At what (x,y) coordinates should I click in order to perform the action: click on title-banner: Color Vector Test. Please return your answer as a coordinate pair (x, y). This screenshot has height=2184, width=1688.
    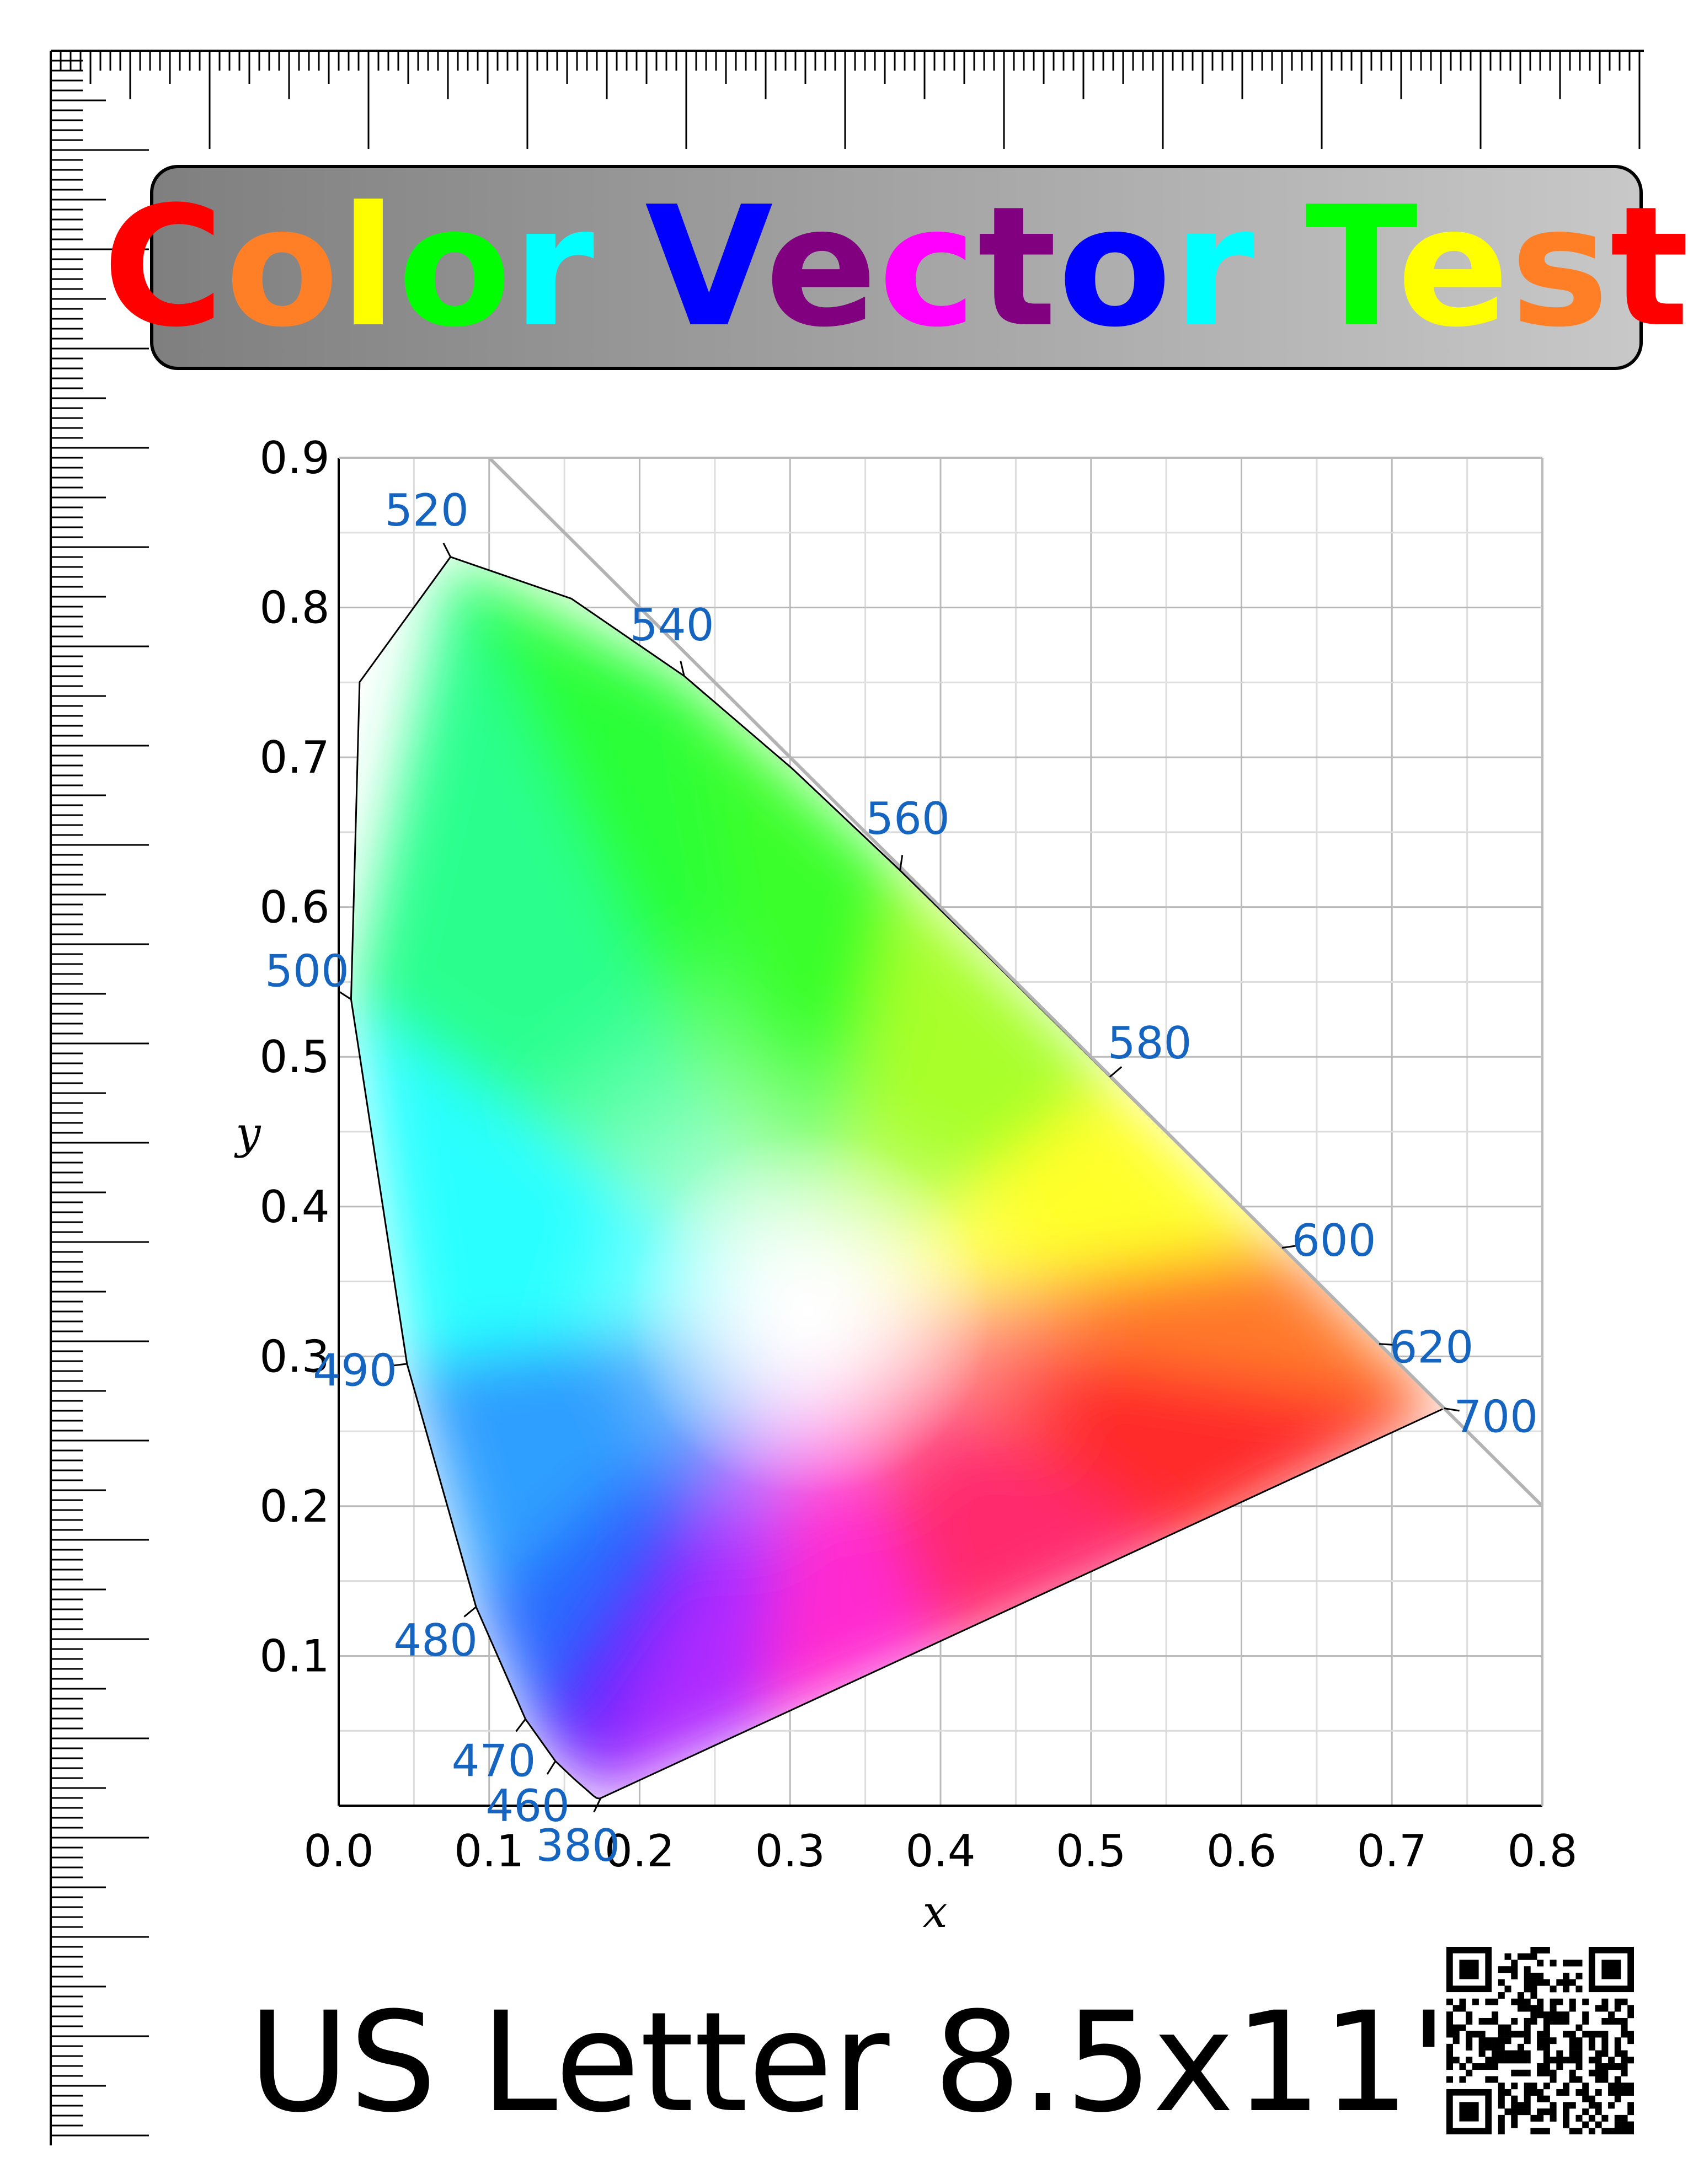
    Looking at the image, I should click on (895, 267).